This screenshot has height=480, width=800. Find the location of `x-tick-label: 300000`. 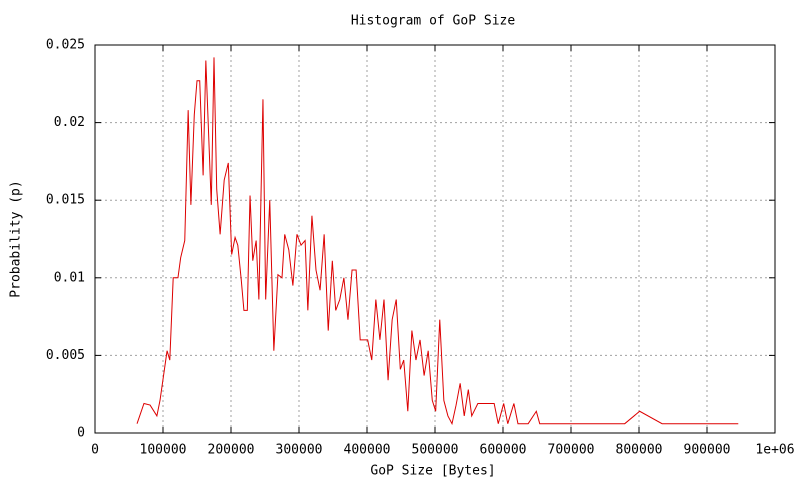

x-tick-label: 300000 is located at coordinates (299, 450).